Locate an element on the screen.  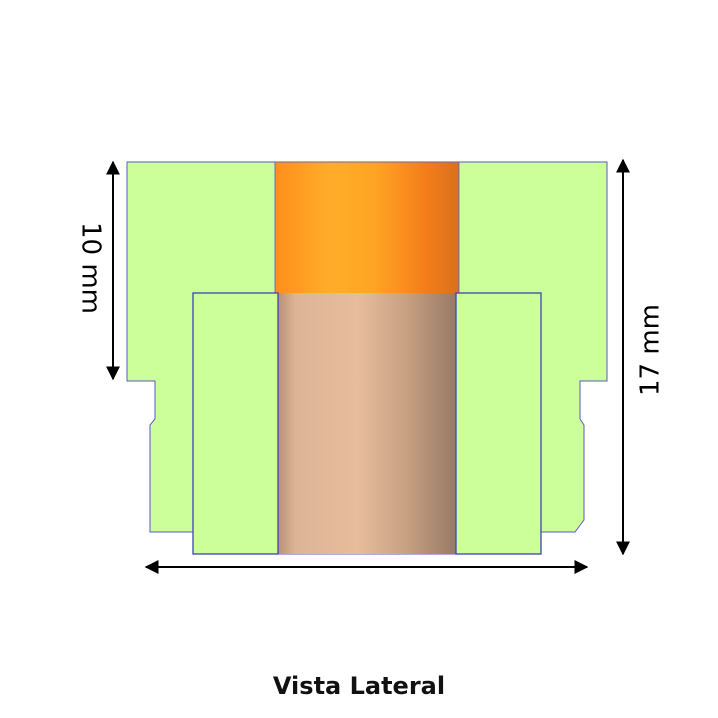
inner-left-sleeve is located at coordinates (235, 423).